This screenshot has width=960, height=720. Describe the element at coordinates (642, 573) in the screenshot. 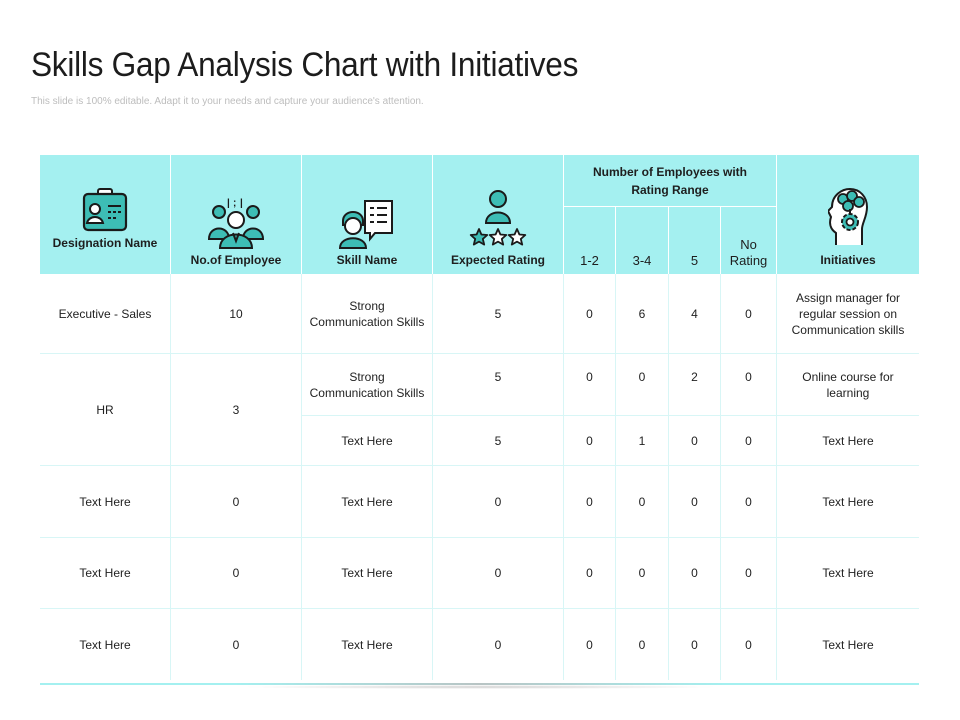

I see `row-5-r34: 0` at that location.